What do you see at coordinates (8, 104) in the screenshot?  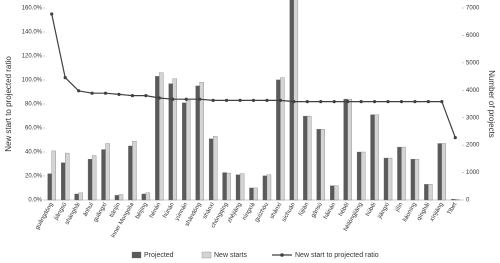 I see `y-axis-label: New start to projected ratio` at bounding box center [8, 104].